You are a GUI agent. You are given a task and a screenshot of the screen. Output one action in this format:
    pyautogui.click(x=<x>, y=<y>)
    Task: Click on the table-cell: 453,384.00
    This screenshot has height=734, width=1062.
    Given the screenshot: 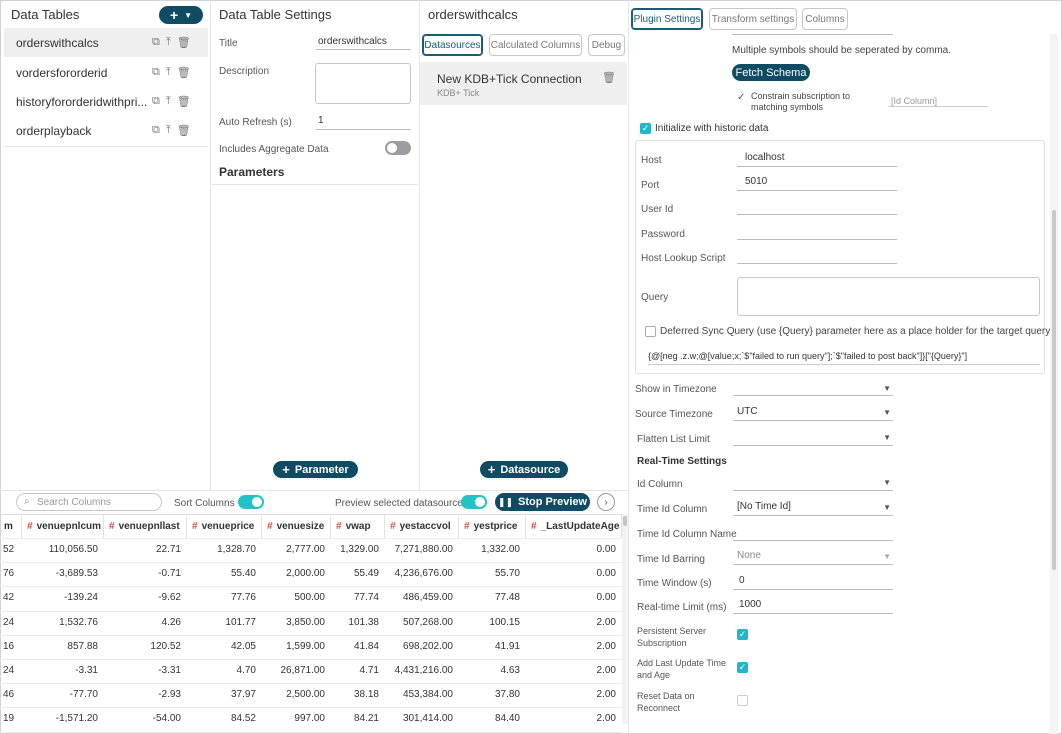 What is the action you would take?
    pyautogui.click(x=427, y=695)
    